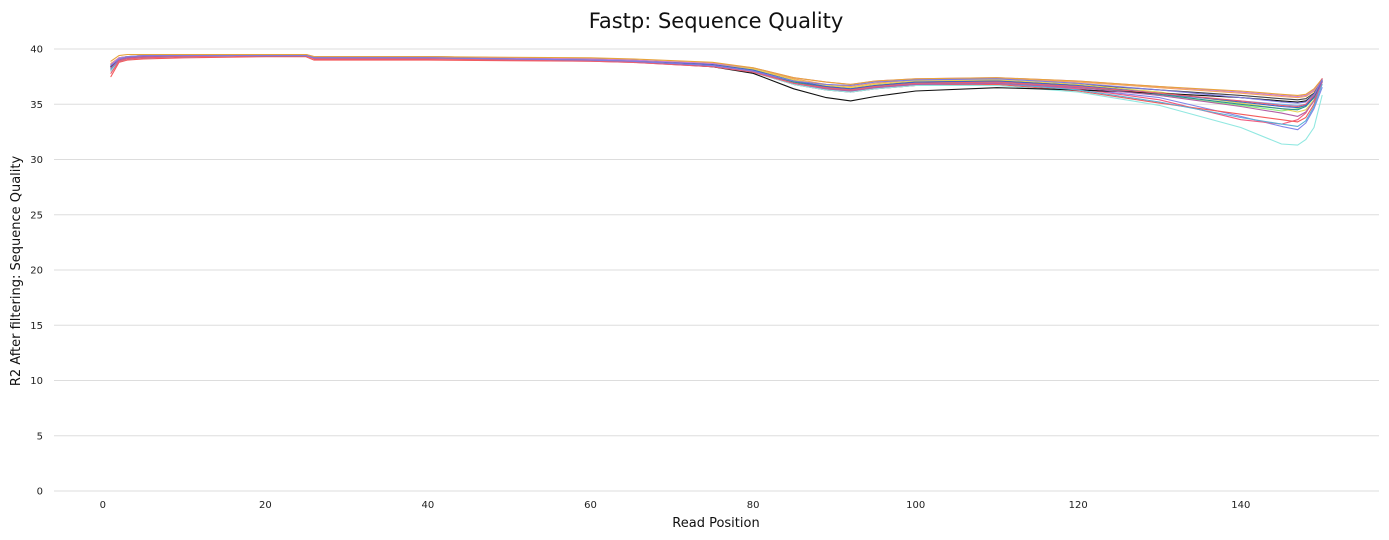 Image resolution: width=1389 pixels, height=540 pixels. What do you see at coordinates (715, 523) in the screenshot?
I see `x-axis-label: Read Position` at bounding box center [715, 523].